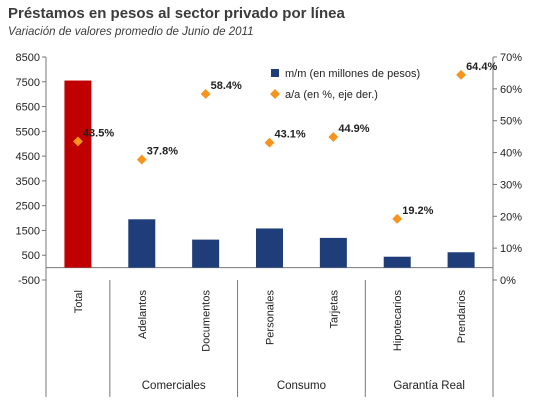 The width and height of the screenshot is (533, 405). Describe the element at coordinates (275, 73) in the screenshot. I see `legend-swatch-bars` at that location.